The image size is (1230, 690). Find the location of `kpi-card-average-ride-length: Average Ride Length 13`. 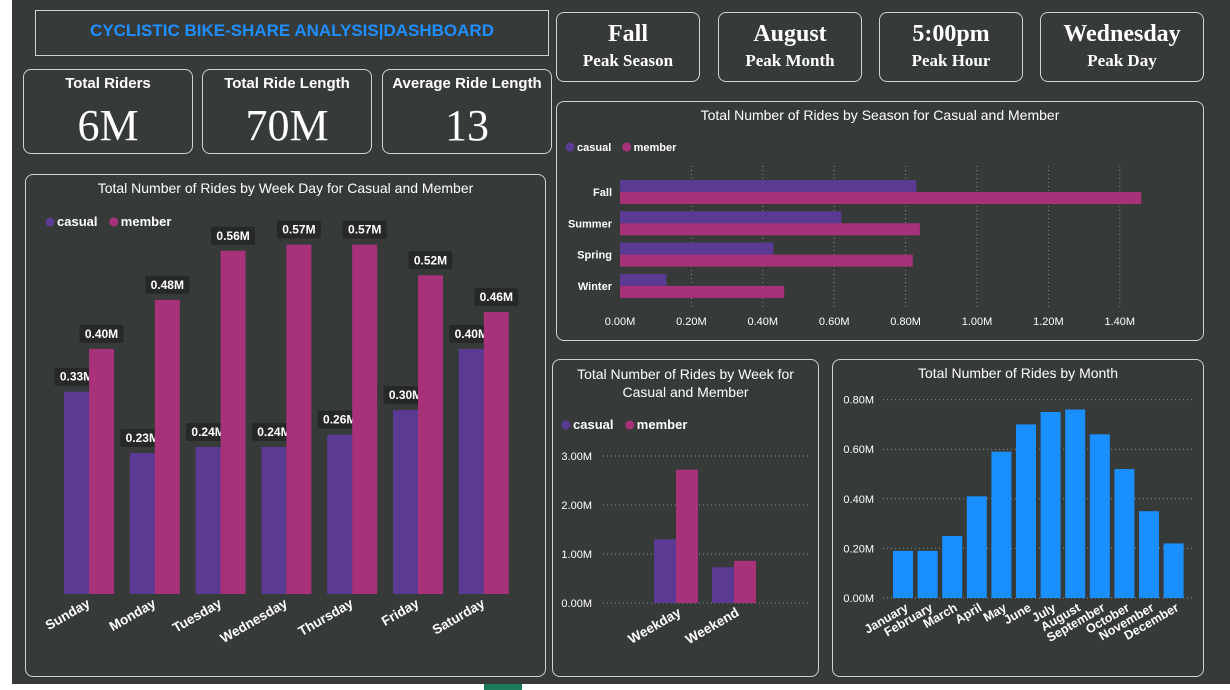

kpi-card-average-ride-length: Average Ride Length 13 is located at coordinates (467, 111).